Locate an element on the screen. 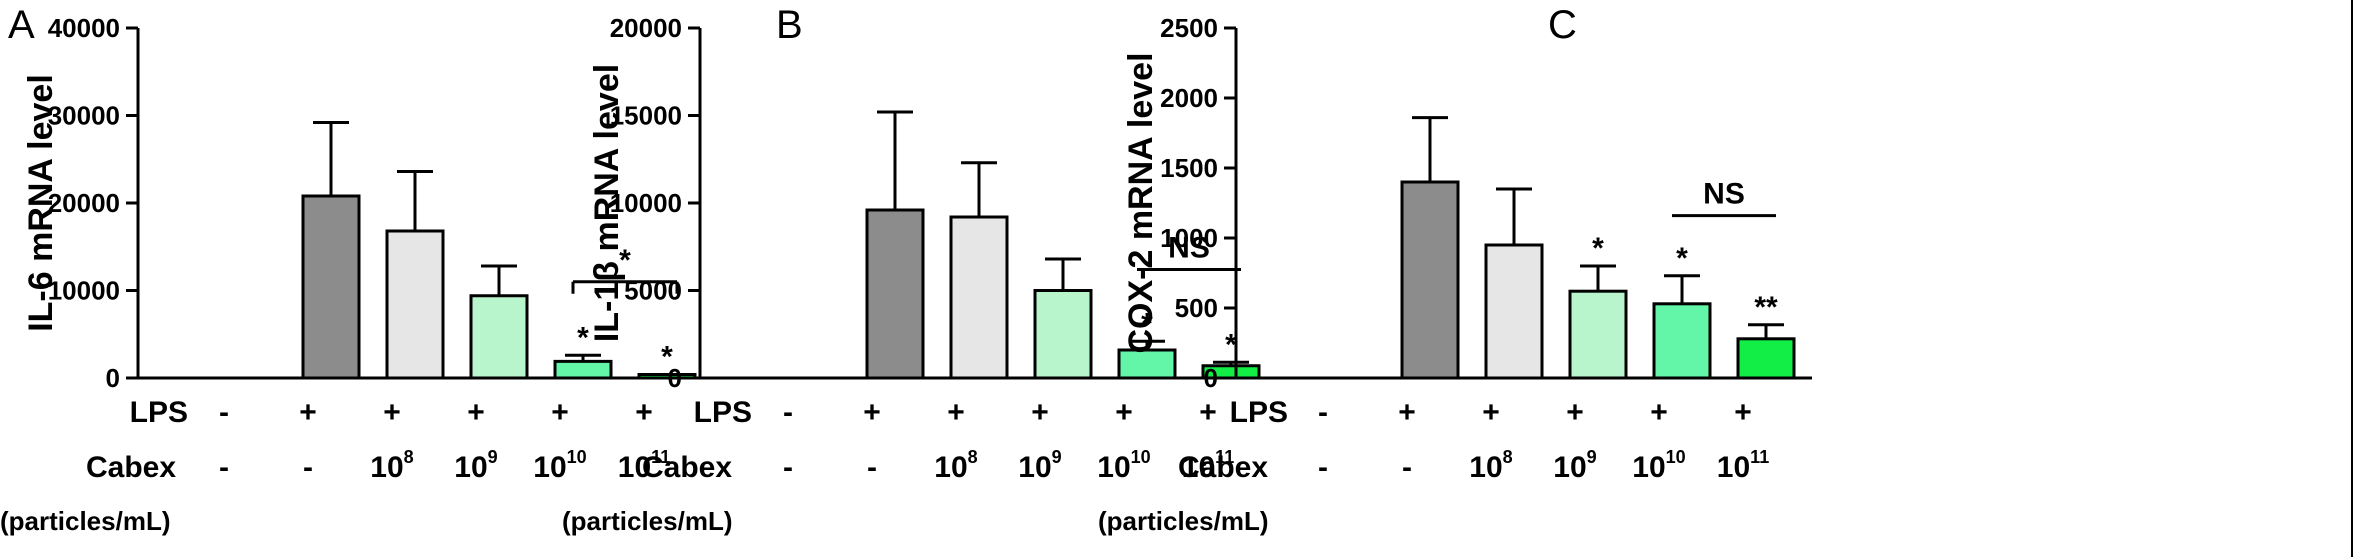 The width and height of the screenshot is (2356, 557). y-tick-label: 5000 is located at coordinates (653, 291).